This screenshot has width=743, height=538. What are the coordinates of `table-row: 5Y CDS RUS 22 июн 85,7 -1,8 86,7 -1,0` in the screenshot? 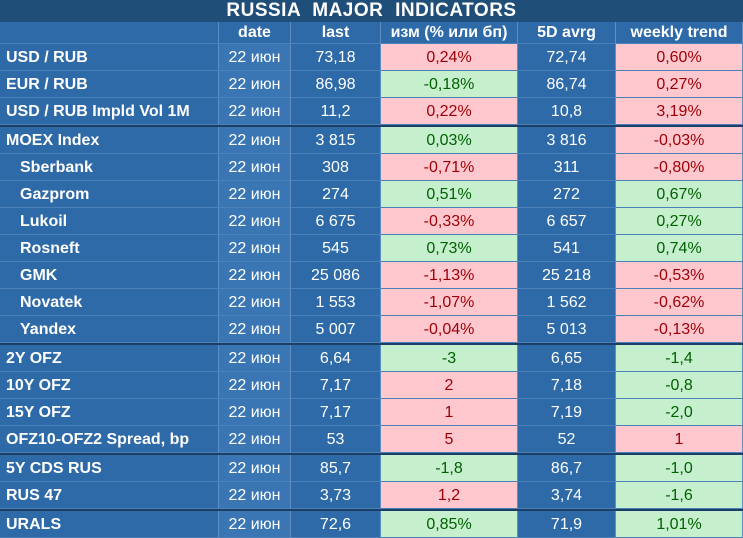 It's located at (371, 467).